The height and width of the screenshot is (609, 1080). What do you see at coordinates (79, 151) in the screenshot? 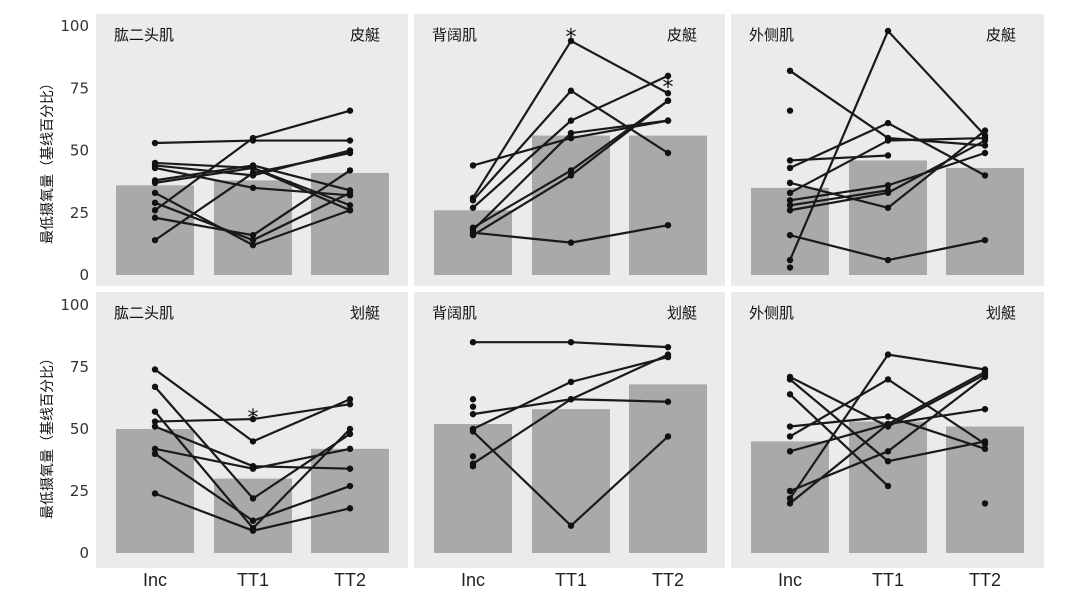
I see `y-tick-label: 50` at bounding box center [79, 151].